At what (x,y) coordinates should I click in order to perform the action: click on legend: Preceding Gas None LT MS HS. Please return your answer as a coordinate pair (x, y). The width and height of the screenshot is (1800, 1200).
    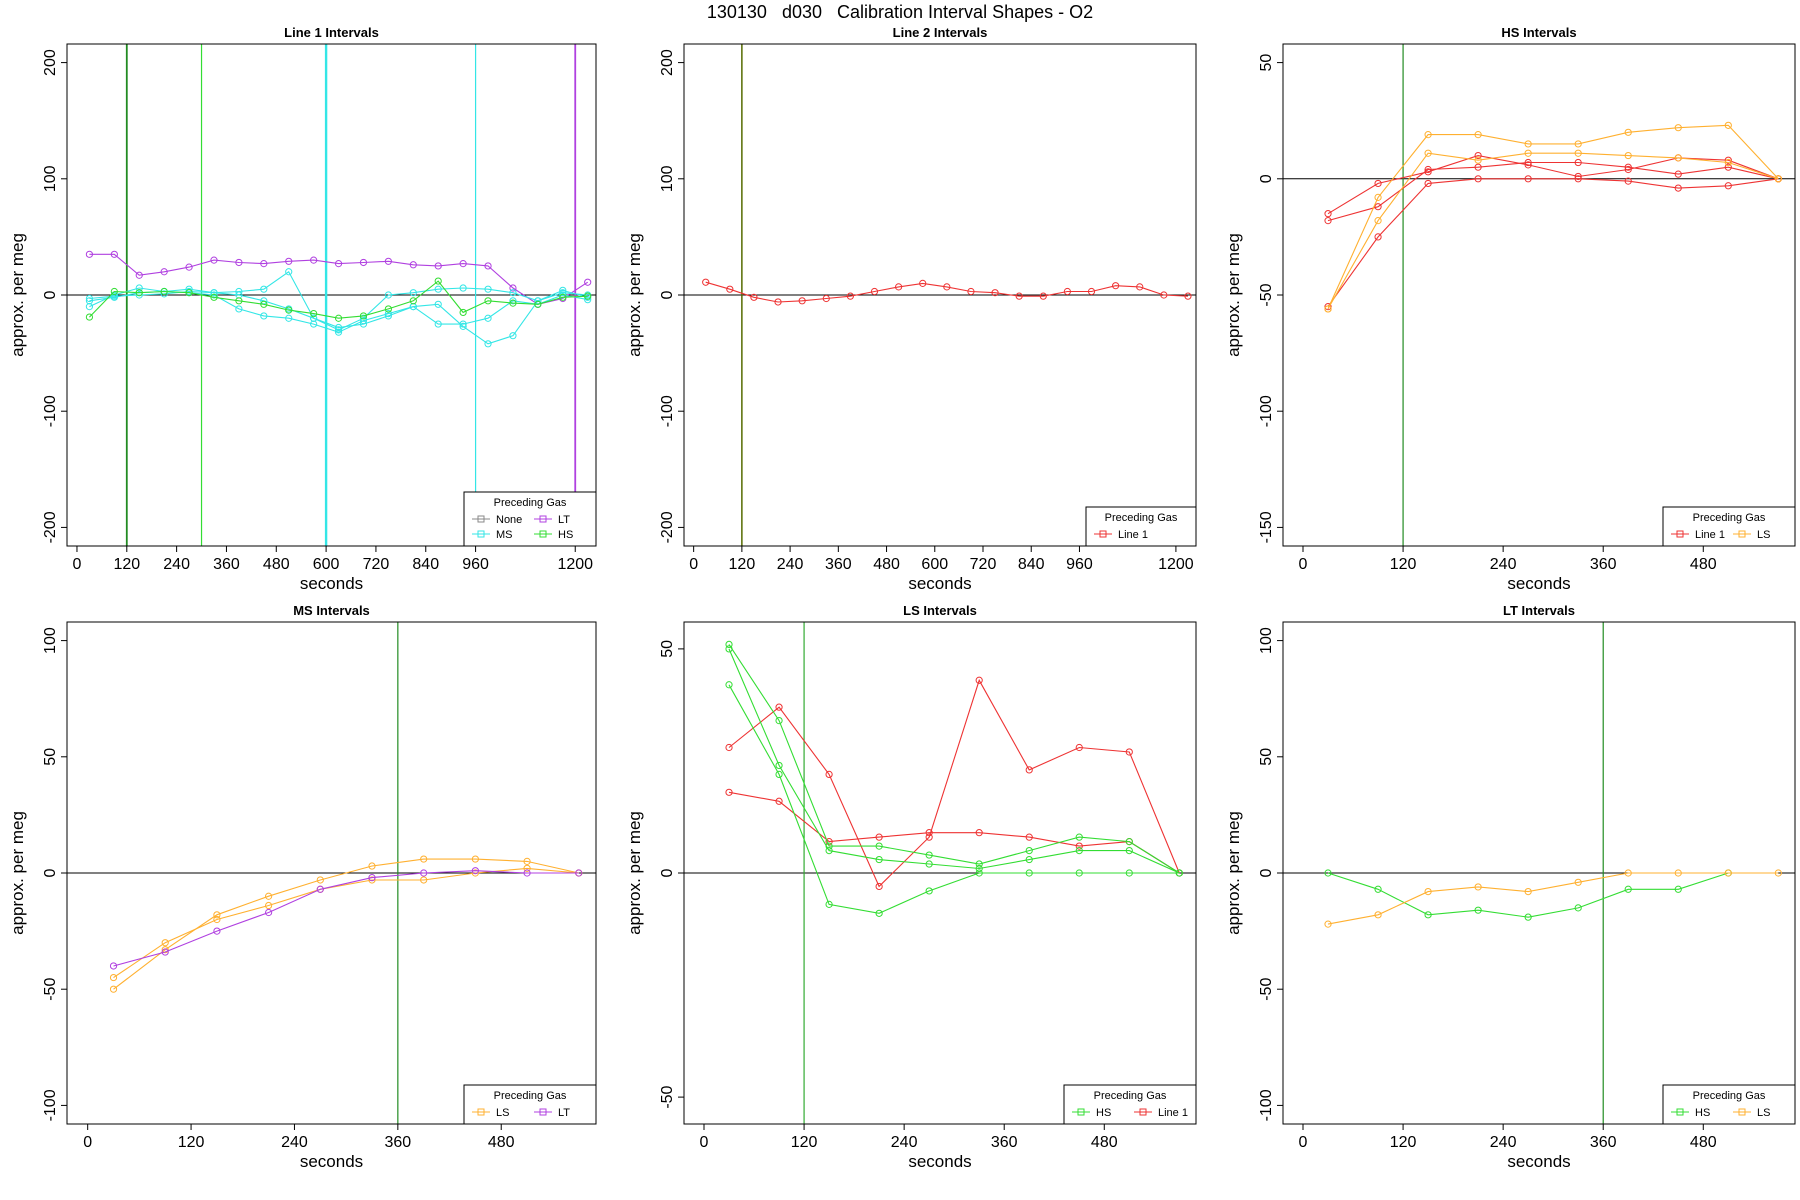
    Looking at the image, I should click on (530, 519).